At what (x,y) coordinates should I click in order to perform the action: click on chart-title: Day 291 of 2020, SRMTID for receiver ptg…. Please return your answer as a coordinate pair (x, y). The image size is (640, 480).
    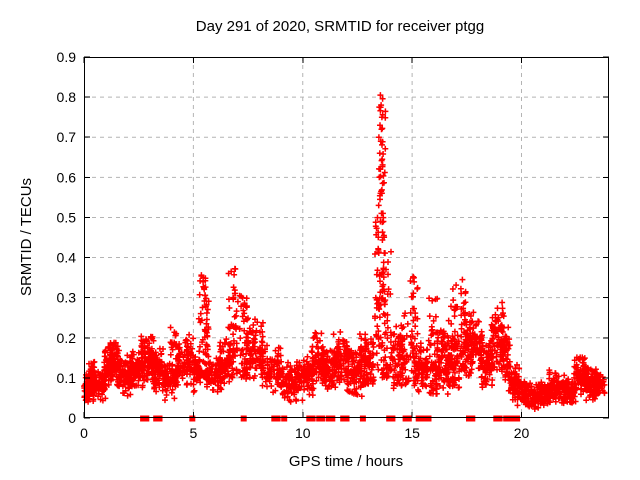
    Looking at the image, I should click on (340, 26).